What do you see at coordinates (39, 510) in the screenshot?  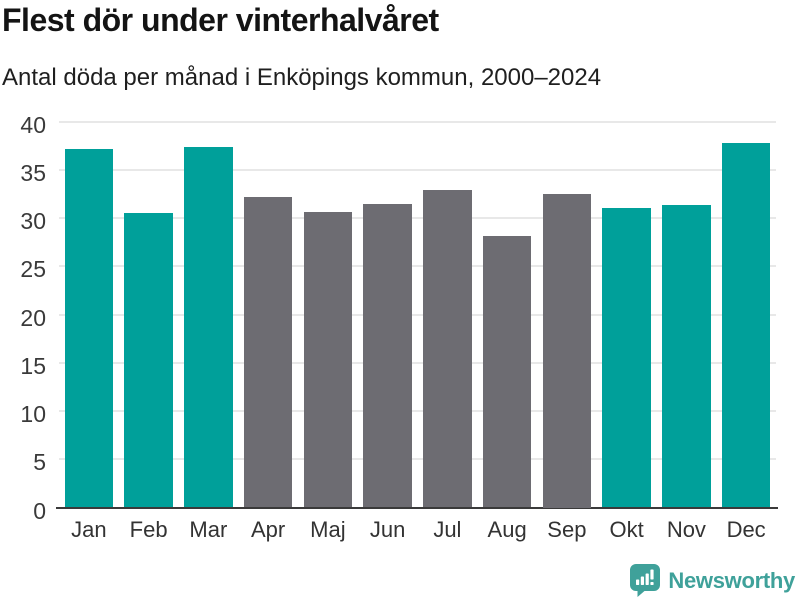 I see `y-axis-tick-0: 0` at bounding box center [39, 510].